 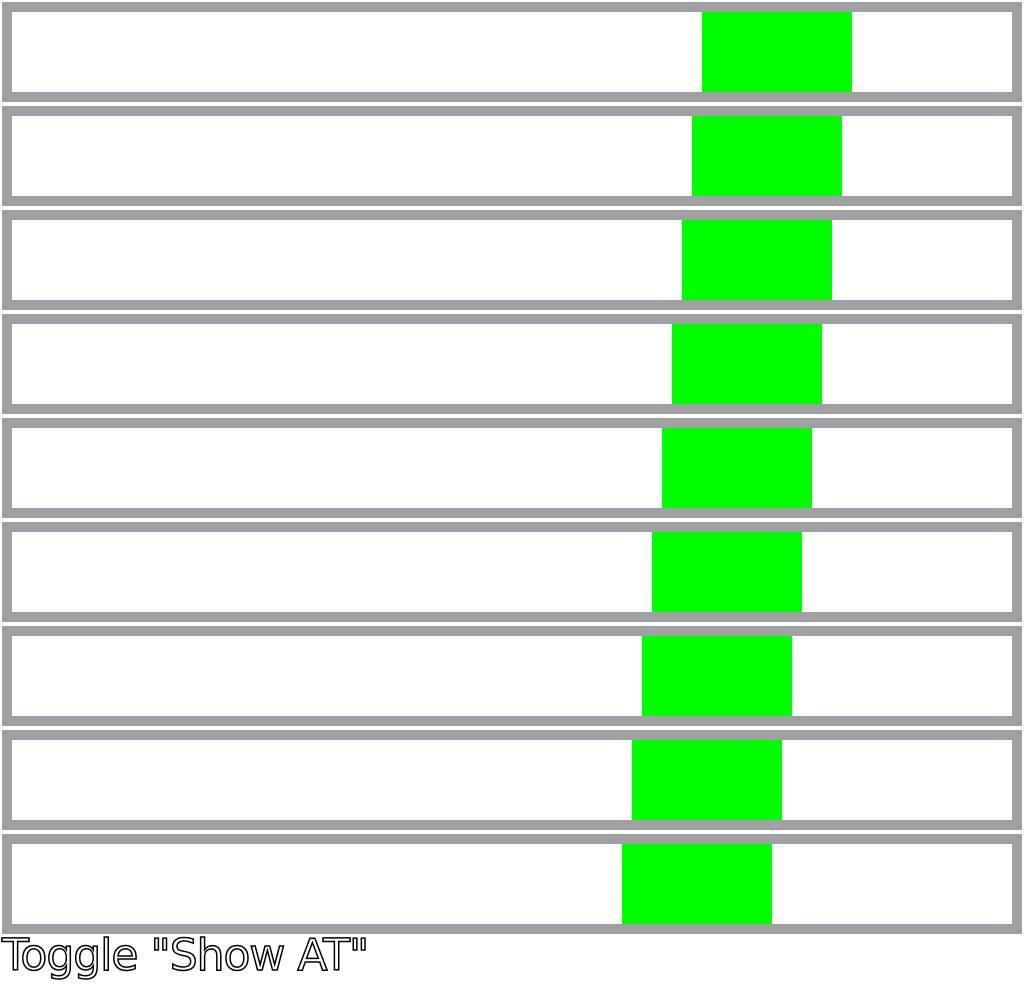 What do you see at coordinates (185, 955) in the screenshot?
I see `toggle-show-at-button: Toggle "Show AT"` at bounding box center [185, 955].